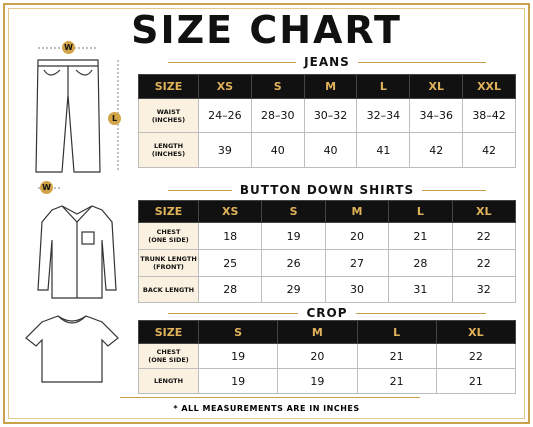 The height and width of the screenshot is (427, 533). Describe the element at coordinates (114, 118) in the screenshot. I see `length-badge: L` at that location.